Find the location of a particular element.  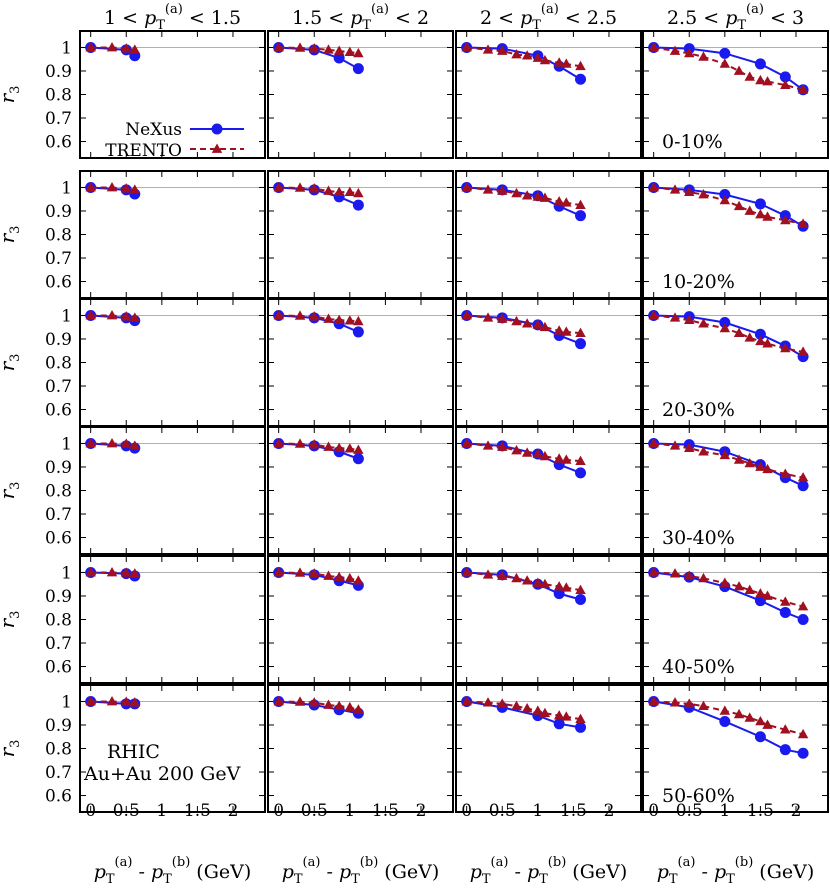

annotation-system: Au+Au 200 GeV is located at coordinates (162, 774).